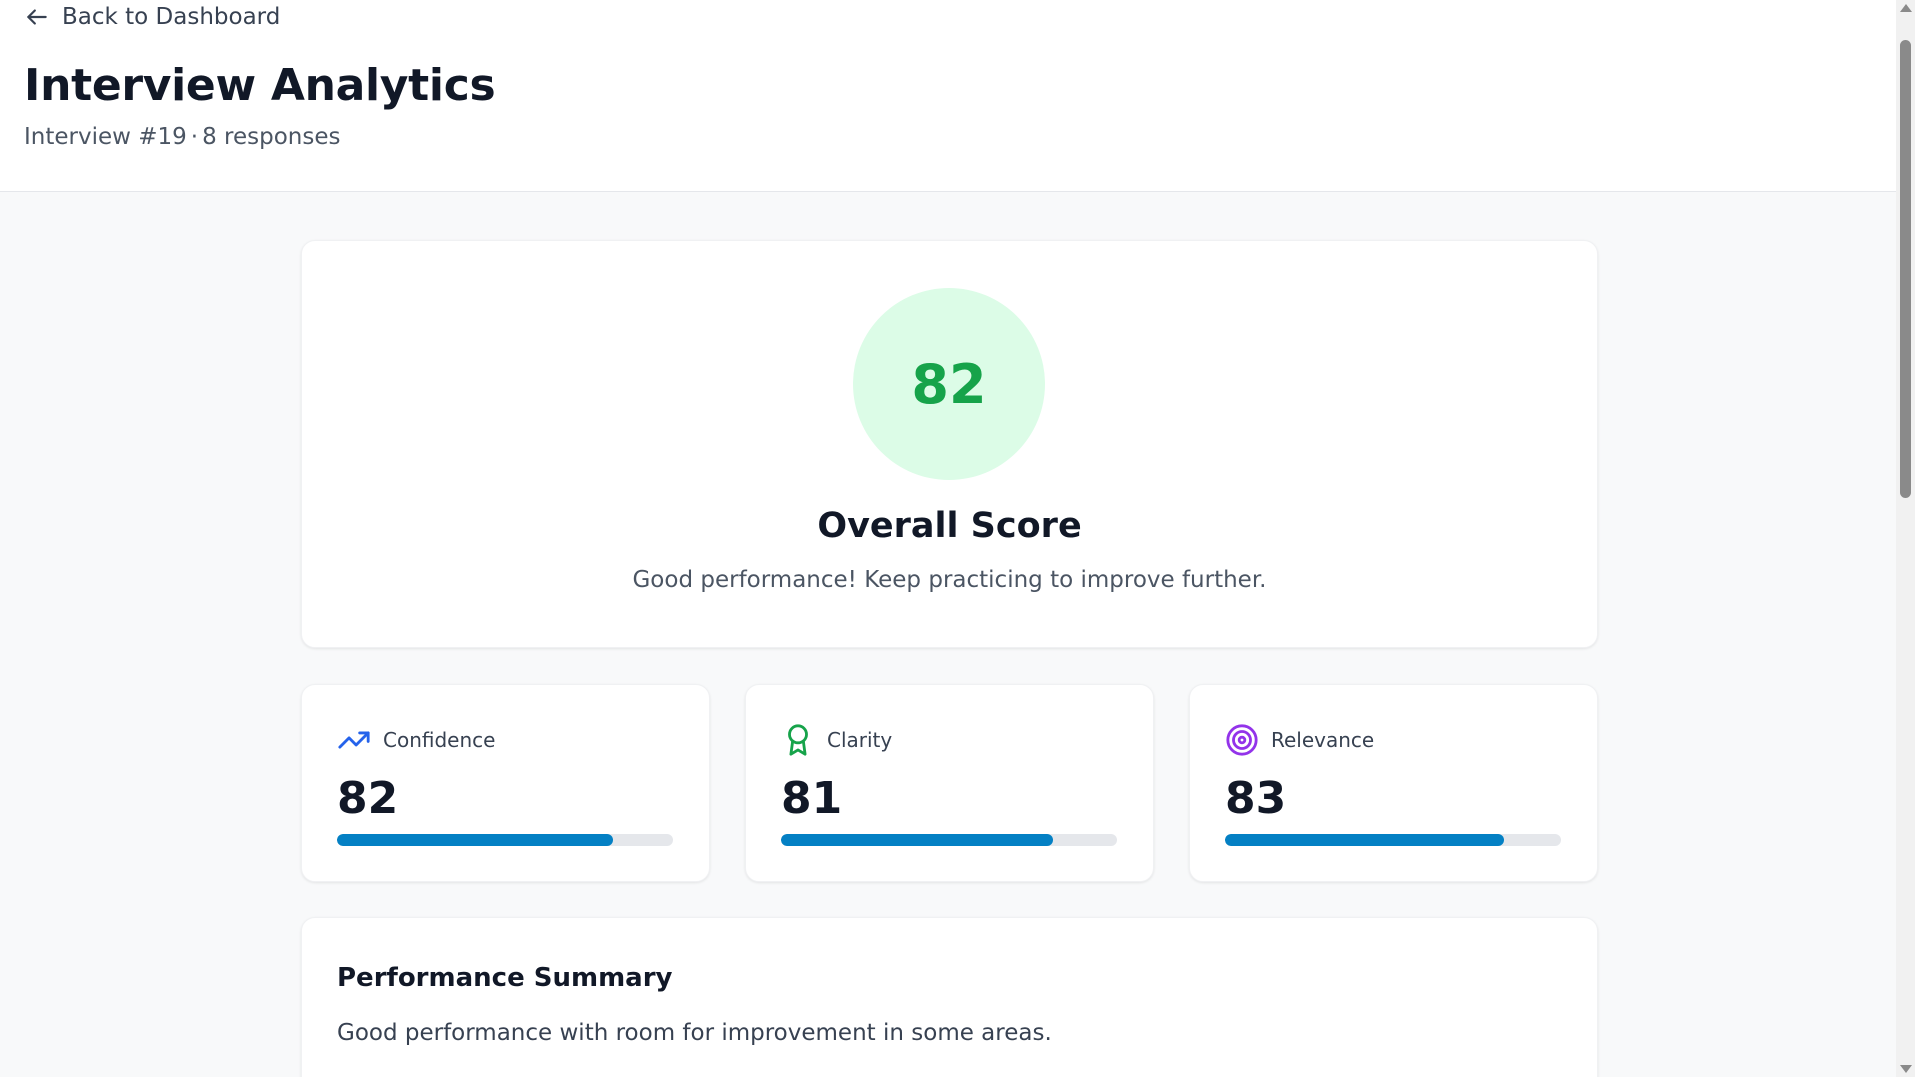 The image size is (1915, 1077). I want to click on metric-header: Confidence, so click(416, 740).